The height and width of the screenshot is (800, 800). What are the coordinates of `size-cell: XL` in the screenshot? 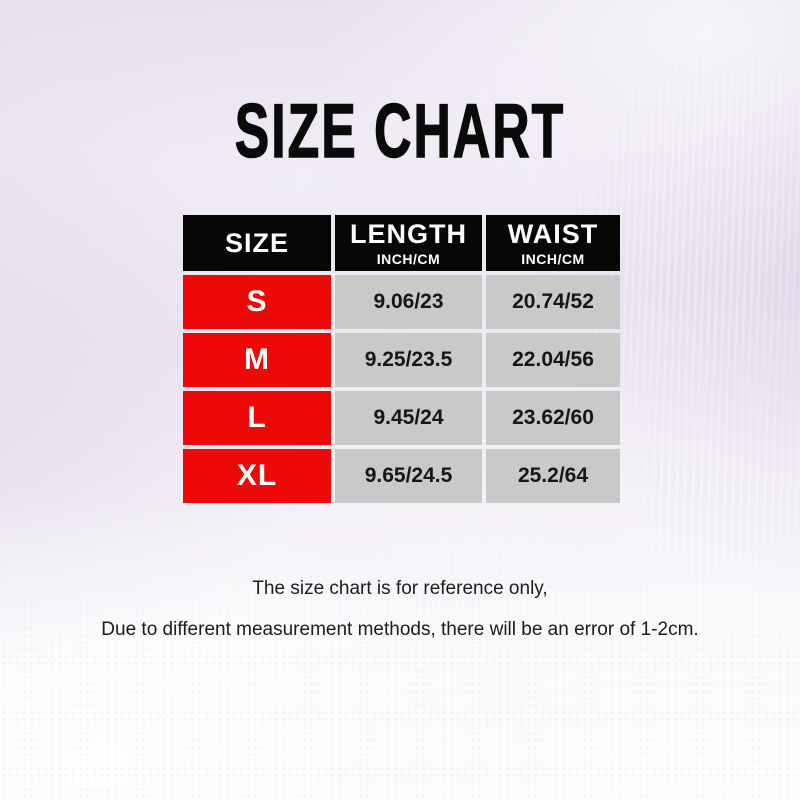 It's located at (257, 476).